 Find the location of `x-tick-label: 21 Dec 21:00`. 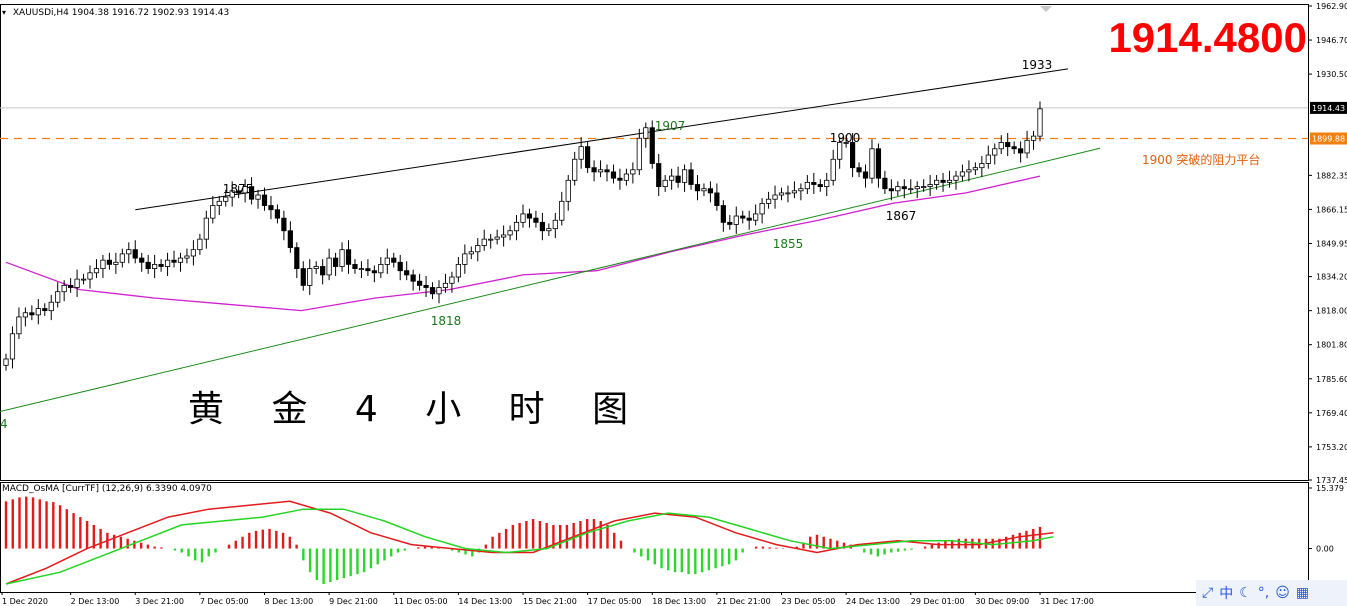

x-tick-label: 21 Dec 21:00 is located at coordinates (744, 601).